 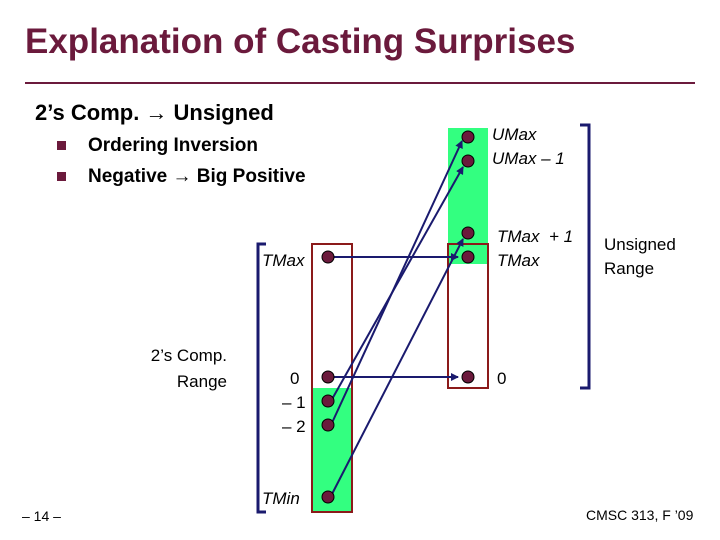 What do you see at coordinates (535, 236) in the screenshot?
I see `right-label-tmax-plus1: TMax + 1` at bounding box center [535, 236].